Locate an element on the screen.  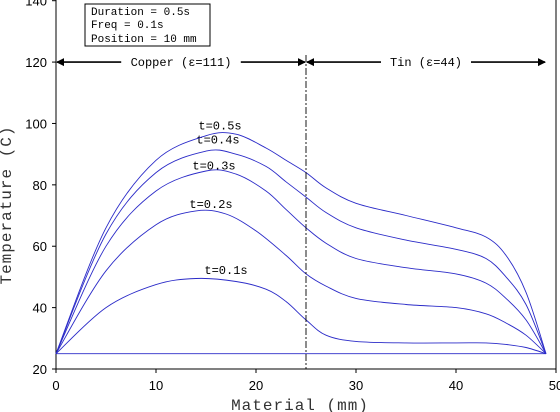
region-label: Tin (ε=44) is located at coordinates (426, 63).